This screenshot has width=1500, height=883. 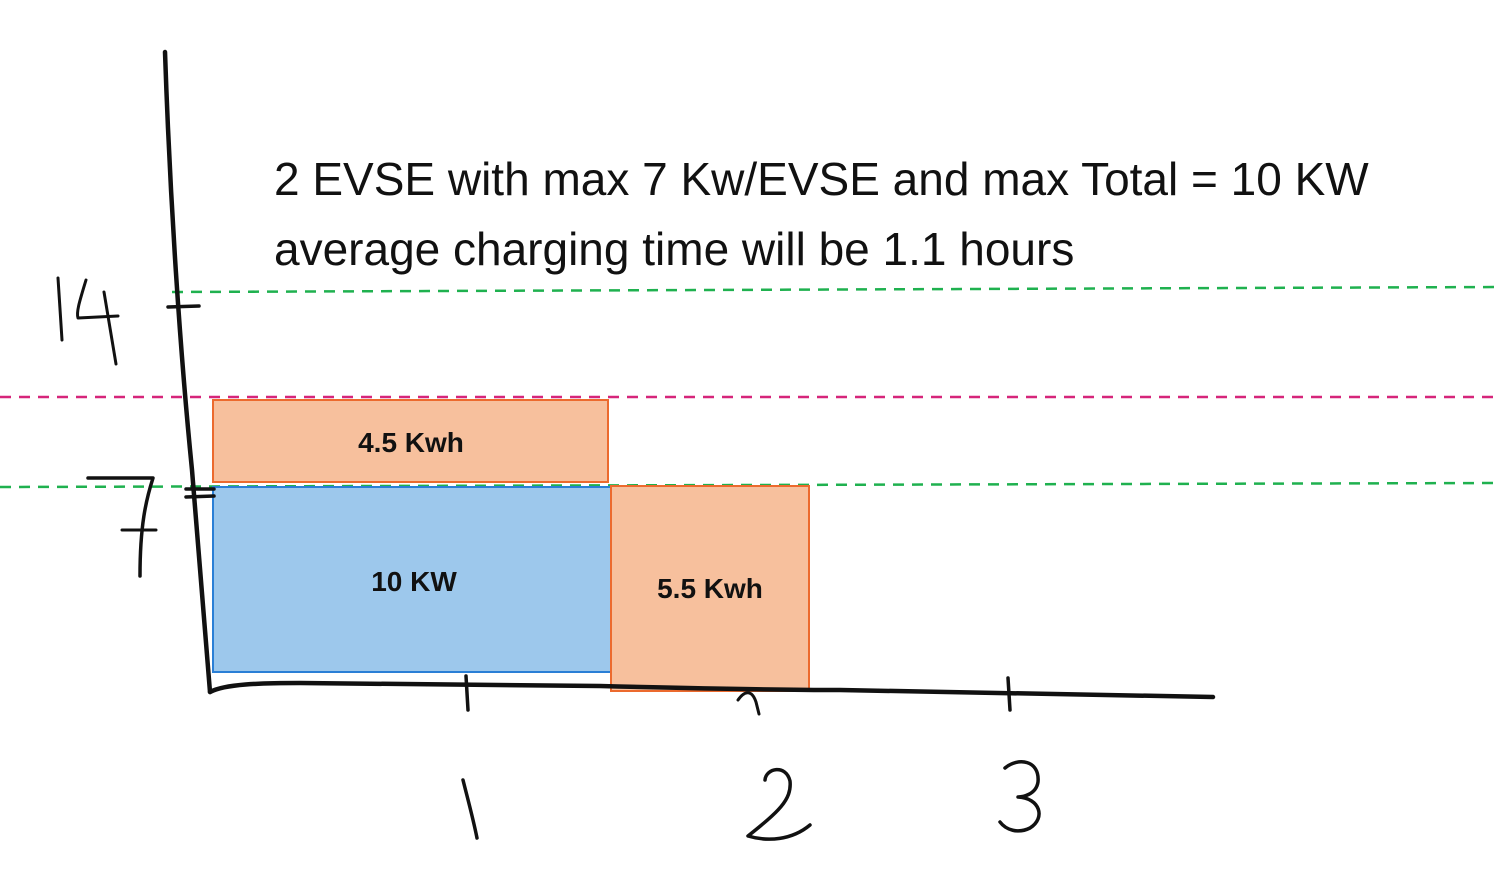 I want to click on block-5-5kwh-label: 5.5 Kwh, so click(x=710, y=588).